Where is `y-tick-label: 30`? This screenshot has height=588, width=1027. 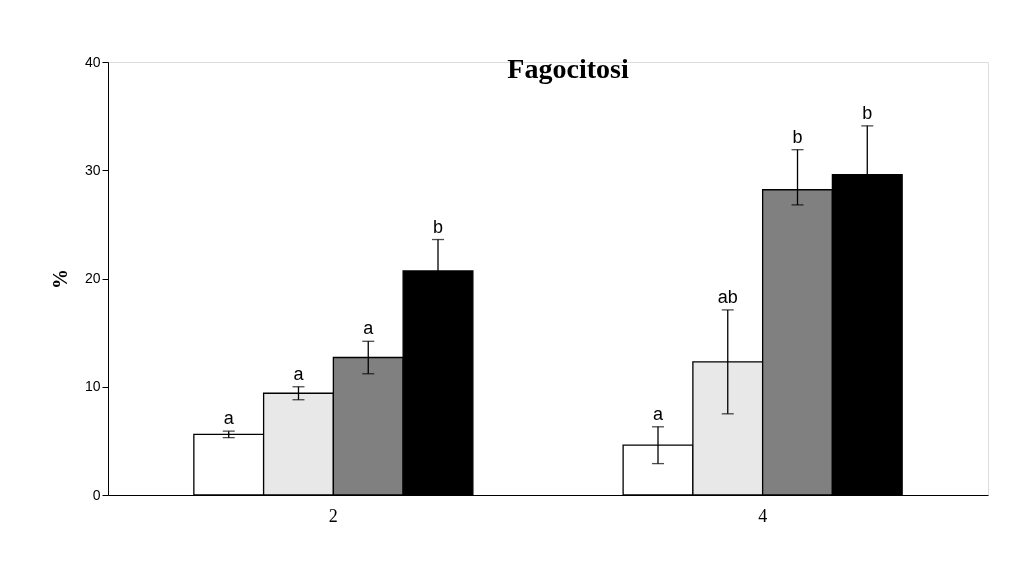 y-tick-label: 30 is located at coordinates (92, 169).